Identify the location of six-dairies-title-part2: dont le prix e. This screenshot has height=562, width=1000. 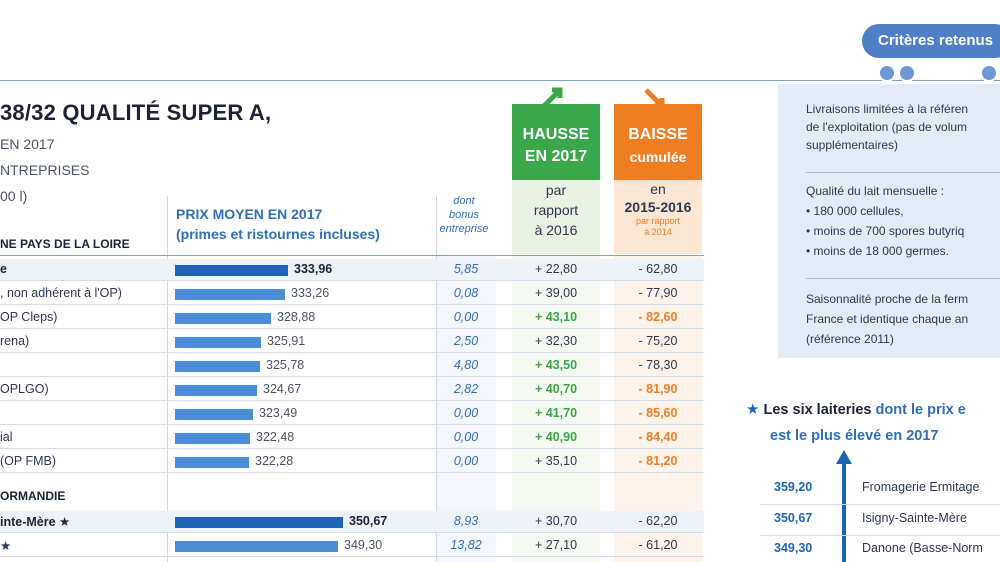
(920, 410).